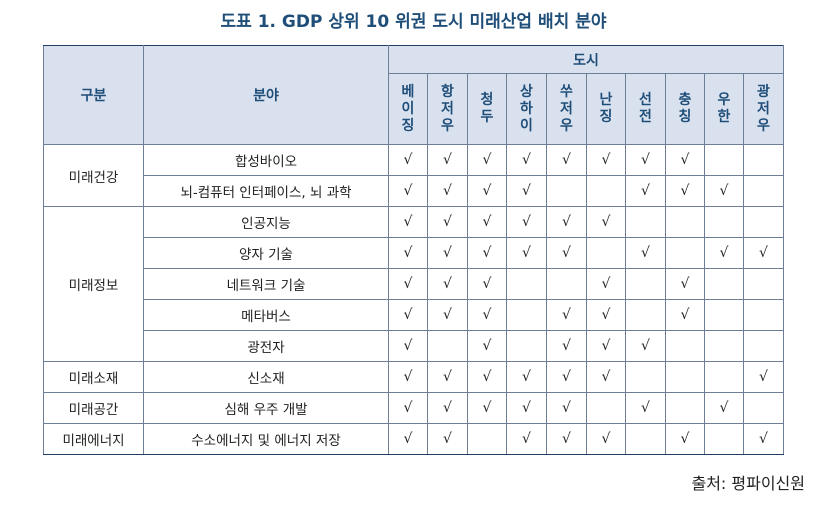 The image size is (827, 510). What do you see at coordinates (266, 377) in the screenshot?
I see `field-cell: 신소재` at bounding box center [266, 377].